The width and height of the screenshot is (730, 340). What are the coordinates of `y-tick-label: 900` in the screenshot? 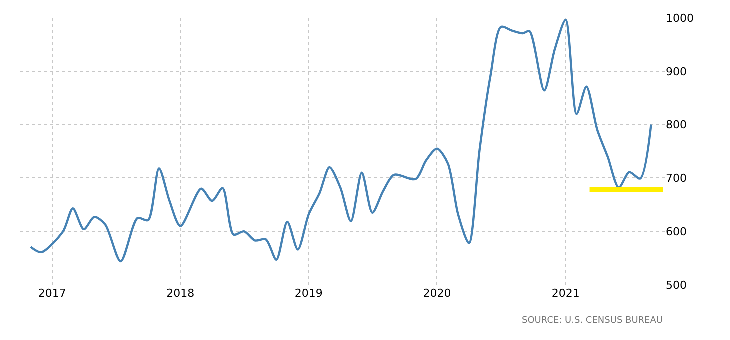 It's located at (676, 71).